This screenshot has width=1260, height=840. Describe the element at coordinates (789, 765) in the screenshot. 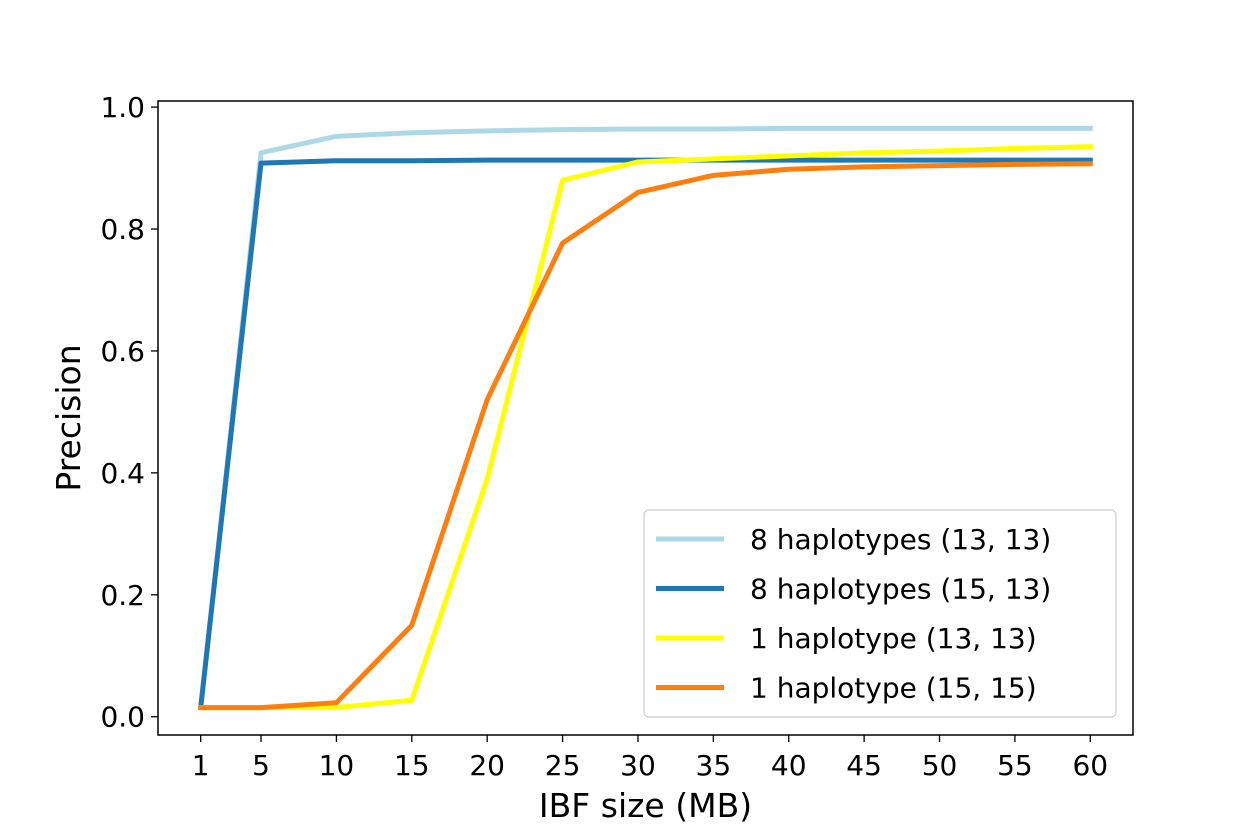

I see `x-tick-label: 40` at that location.